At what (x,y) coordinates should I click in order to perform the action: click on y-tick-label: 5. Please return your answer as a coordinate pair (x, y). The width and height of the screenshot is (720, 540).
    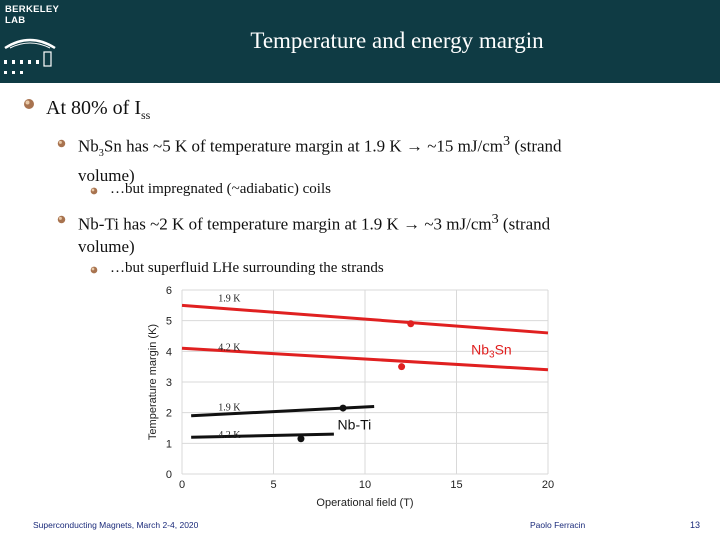
    Looking at the image, I should click on (169, 322).